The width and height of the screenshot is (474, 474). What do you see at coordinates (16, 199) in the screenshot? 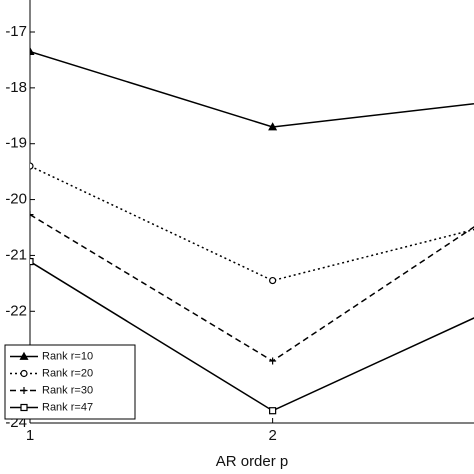
I see `y-tick-label: -20` at bounding box center [16, 199].